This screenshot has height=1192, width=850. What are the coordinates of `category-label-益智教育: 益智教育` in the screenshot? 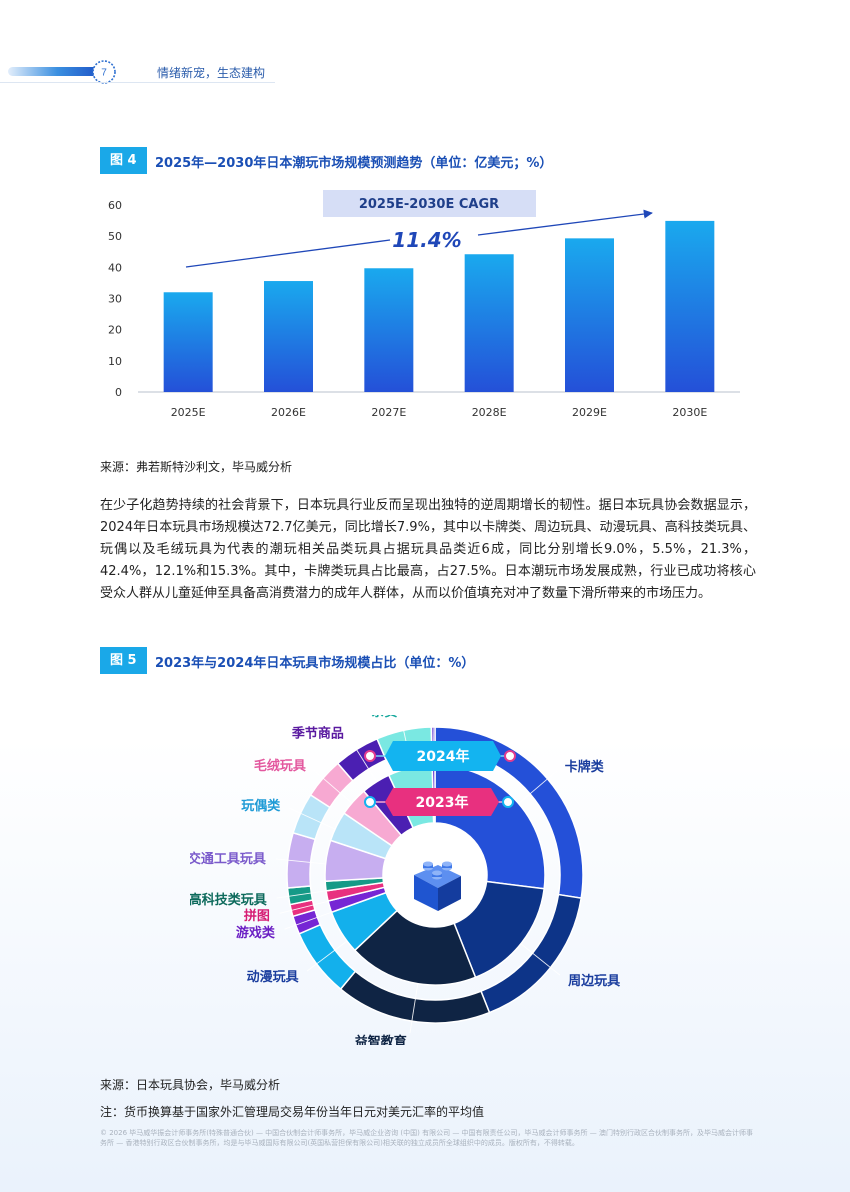 It's located at (381, 1039).